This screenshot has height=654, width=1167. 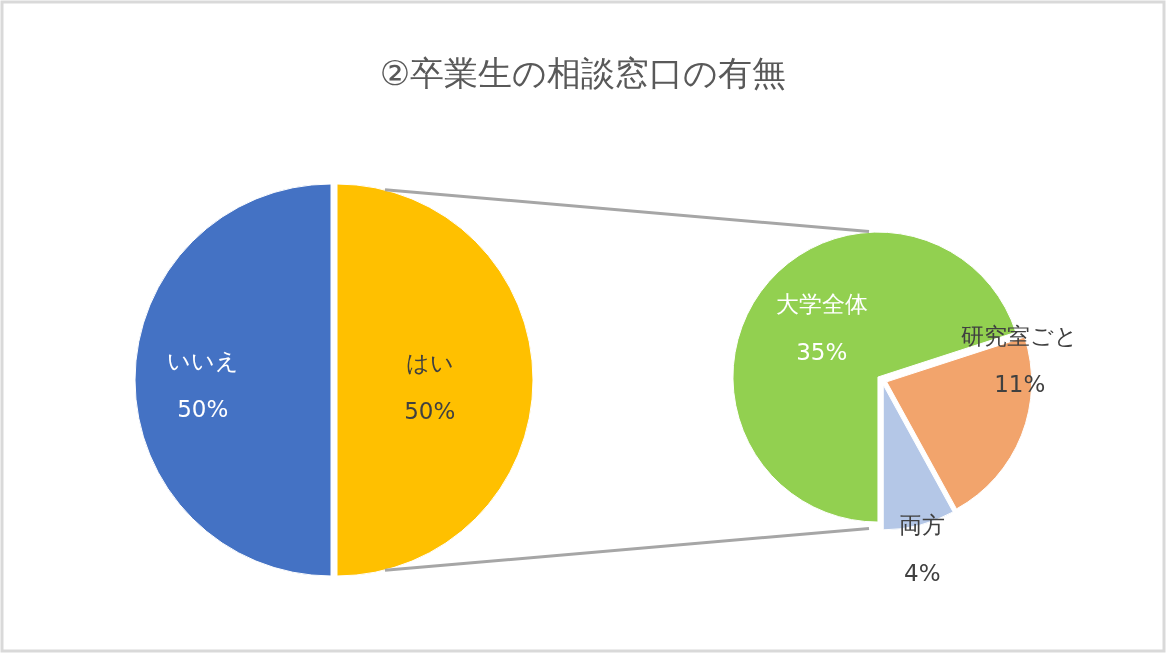 What do you see at coordinates (202, 360) in the screenshot?
I see `slice-label: いいえ` at bounding box center [202, 360].